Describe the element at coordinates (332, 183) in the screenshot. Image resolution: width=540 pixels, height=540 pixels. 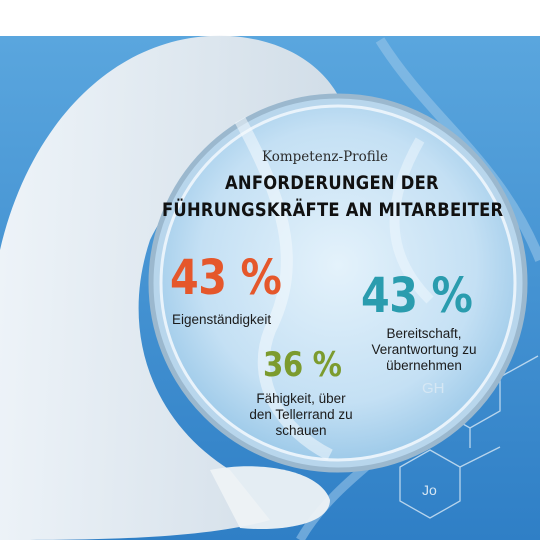
I see `title-line-1: ANFORDERUNGEN DER` at that location.